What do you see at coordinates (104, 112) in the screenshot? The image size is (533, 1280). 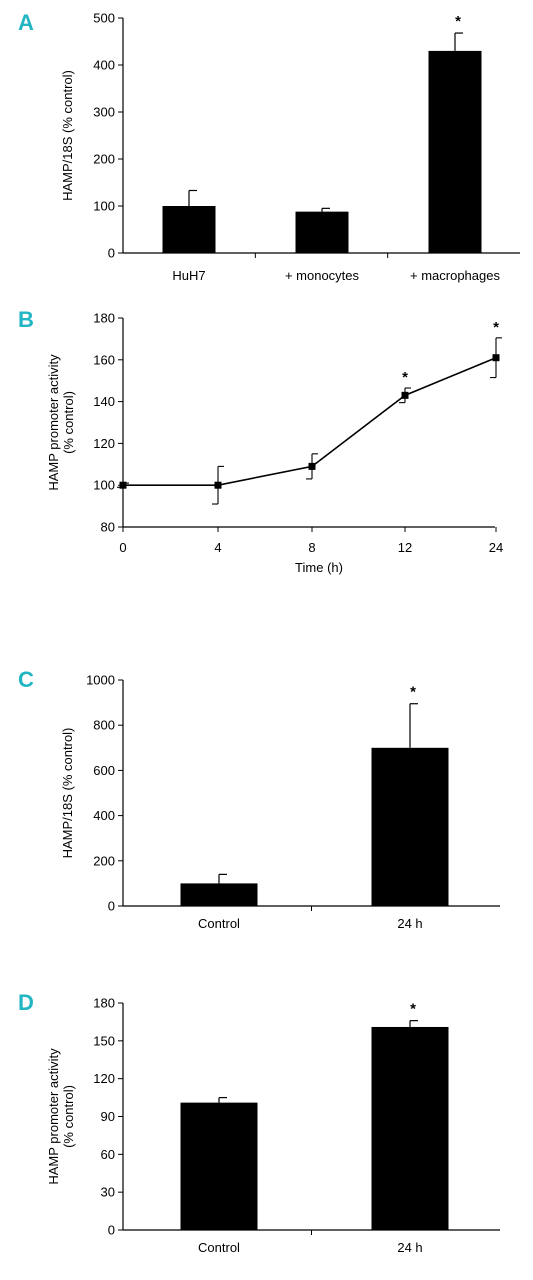 I see `y-tick-label: 300` at bounding box center [104, 112].